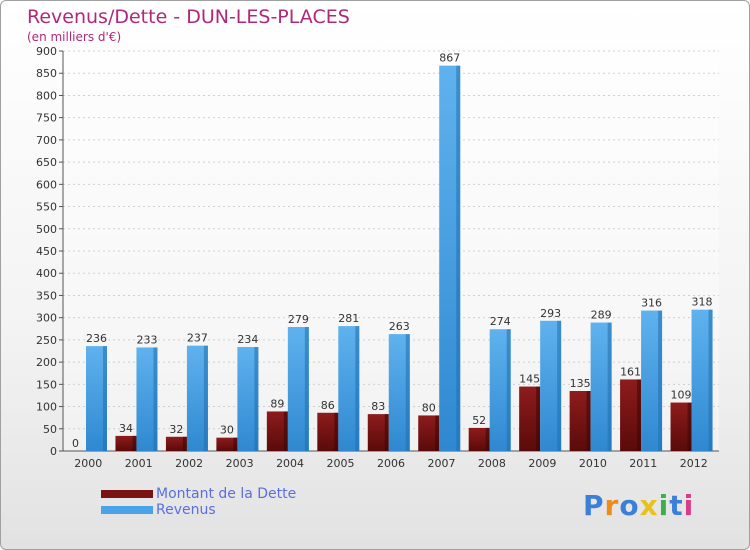 The width and height of the screenshot is (750, 550). I want to click on chart-subtitle: (en milliers d'€), so click(74, 37).